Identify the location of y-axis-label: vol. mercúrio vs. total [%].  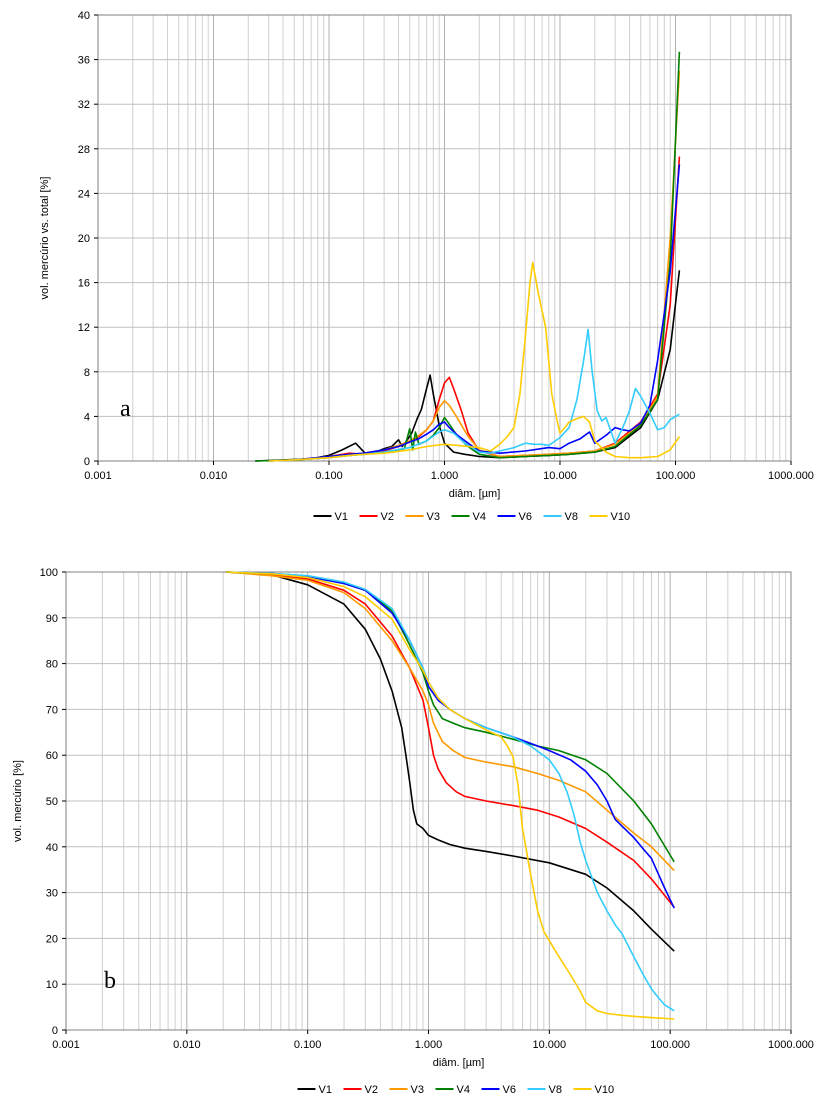
(45, 238).